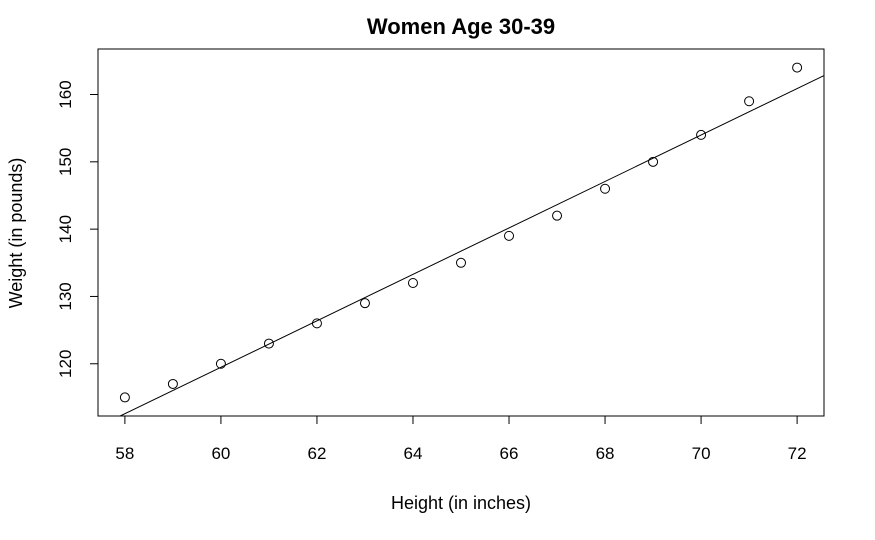 Image resolution: width=875 pixels, height=540 pixels. What do you see at coordinates (220, 453) in the screenshot?
I see `x-tick-label: 60` at bounding box center [220, 453].